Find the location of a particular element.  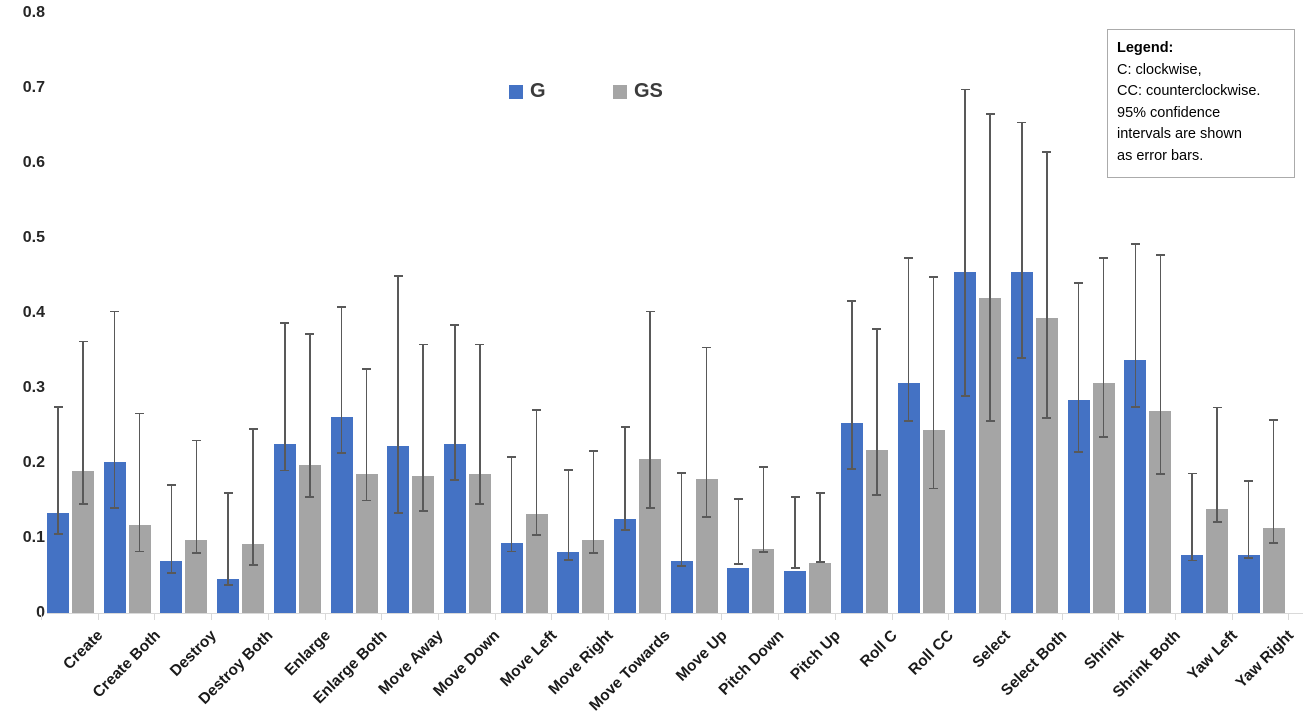

bar-g-move-towards is located at coordinates (625, 566).